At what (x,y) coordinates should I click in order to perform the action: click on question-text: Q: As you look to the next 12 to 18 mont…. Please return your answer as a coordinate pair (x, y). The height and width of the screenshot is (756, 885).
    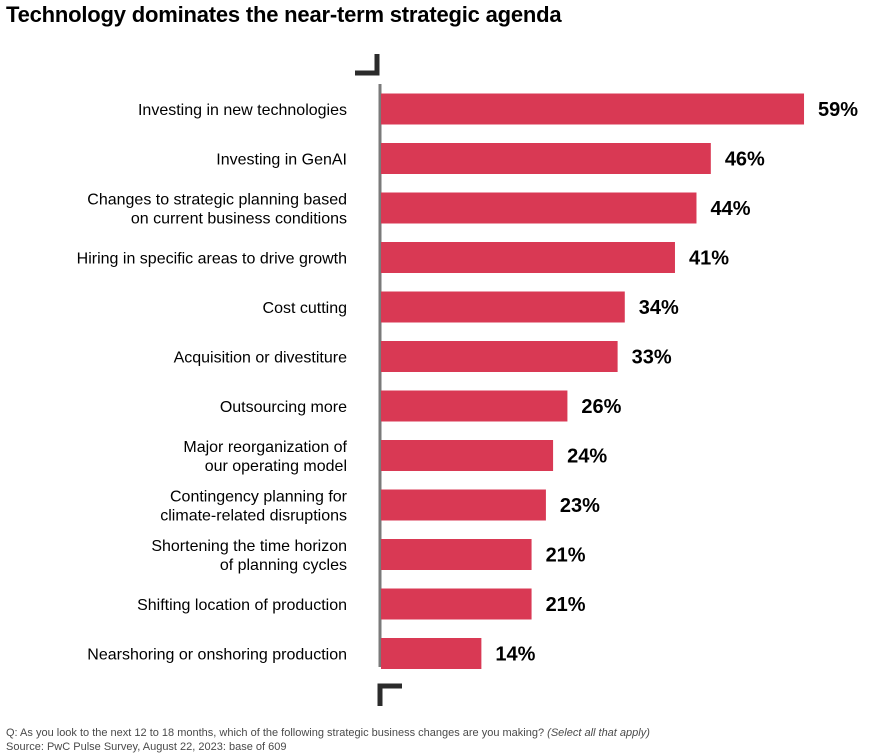
    Looking at the image, I should click on (275, 733).